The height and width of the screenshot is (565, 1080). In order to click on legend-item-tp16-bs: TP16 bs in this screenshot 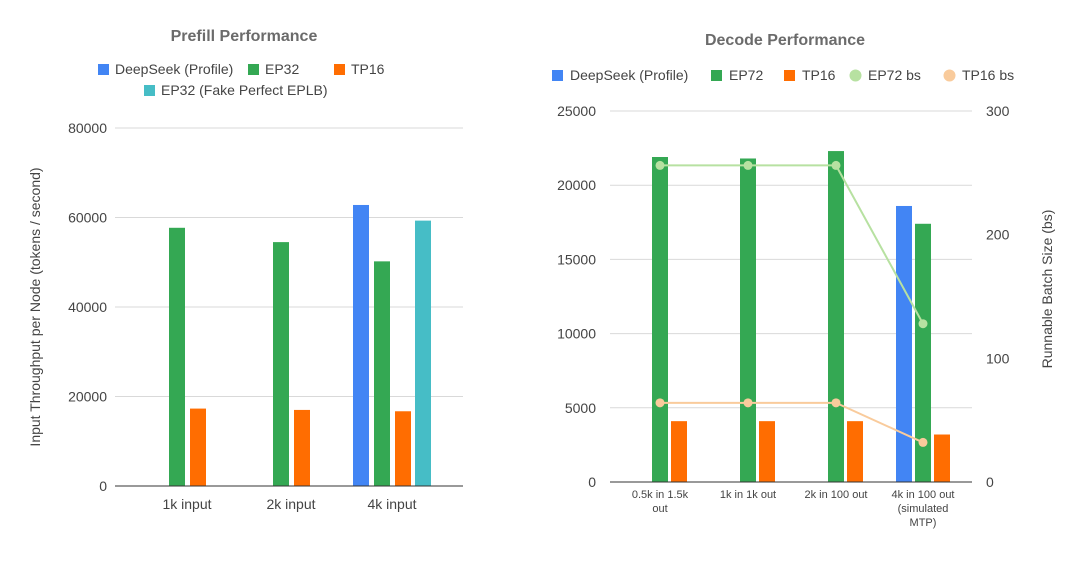, I will do `click(978, 75)`.